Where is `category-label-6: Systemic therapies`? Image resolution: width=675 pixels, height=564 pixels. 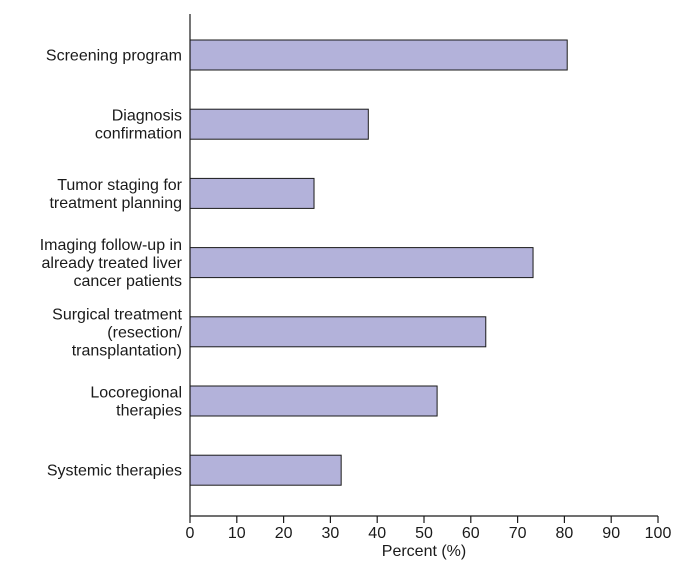
category-label-6: Systemic therapies is located at coordinates (114, 471).